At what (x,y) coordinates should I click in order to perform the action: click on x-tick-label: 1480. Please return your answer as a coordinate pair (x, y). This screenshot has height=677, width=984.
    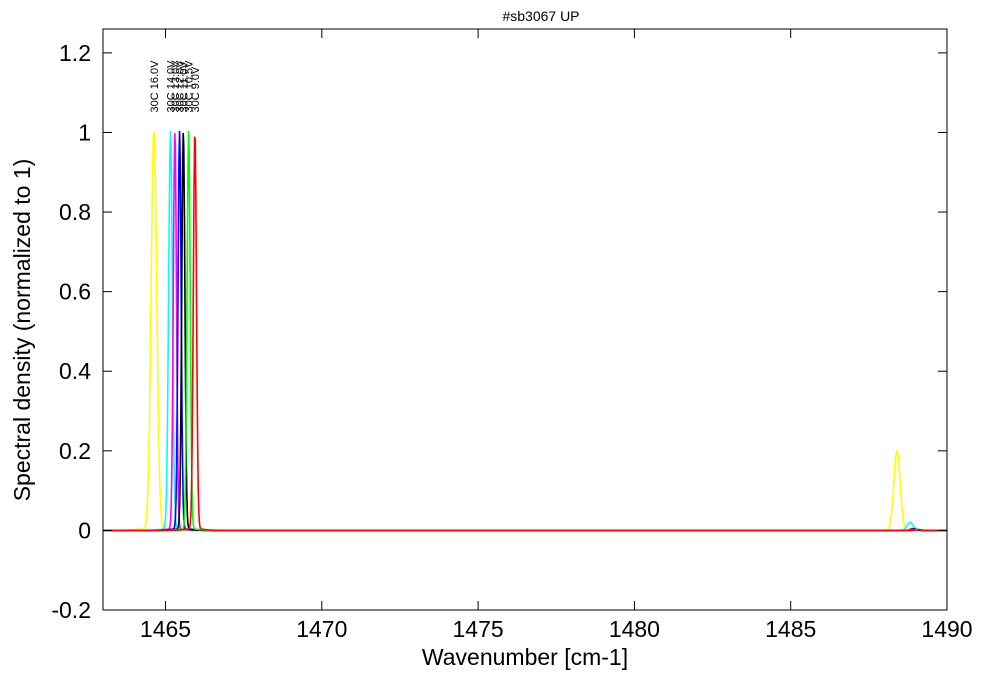
    Looking at the image, I should click on (634, 629).